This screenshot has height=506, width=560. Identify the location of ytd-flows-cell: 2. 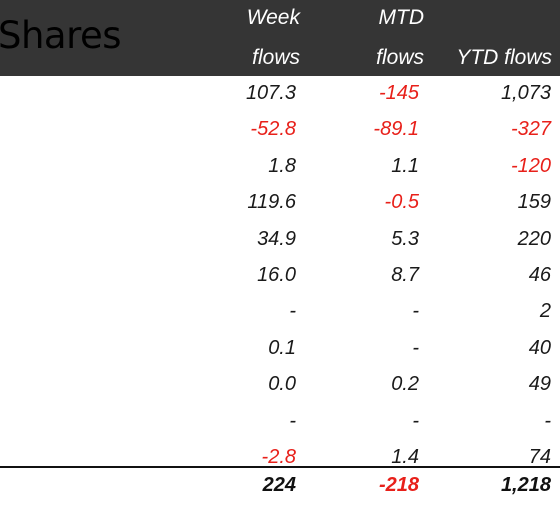
(545, 311).